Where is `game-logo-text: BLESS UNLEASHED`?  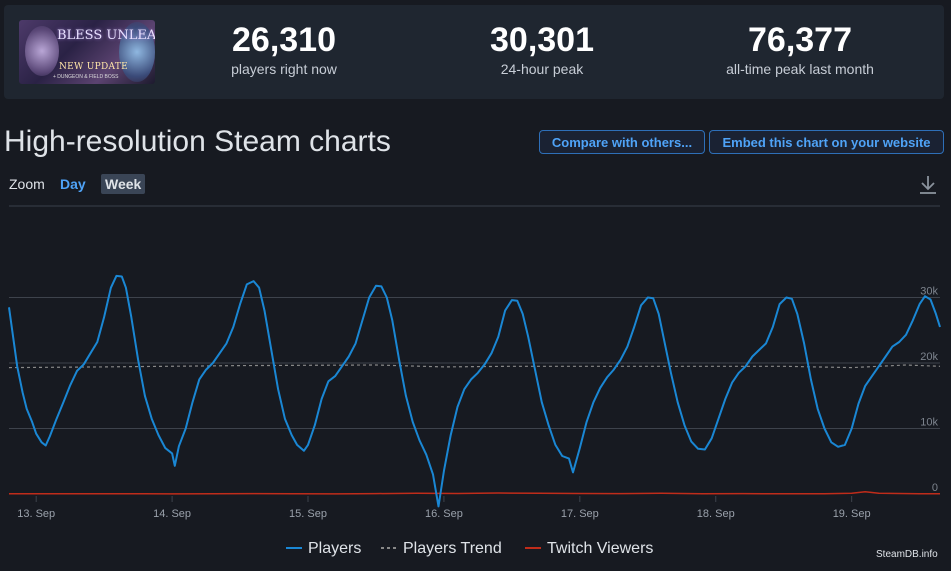
game-logo-text: BLESS UNLEASHED is located at coordinates (106, 35).